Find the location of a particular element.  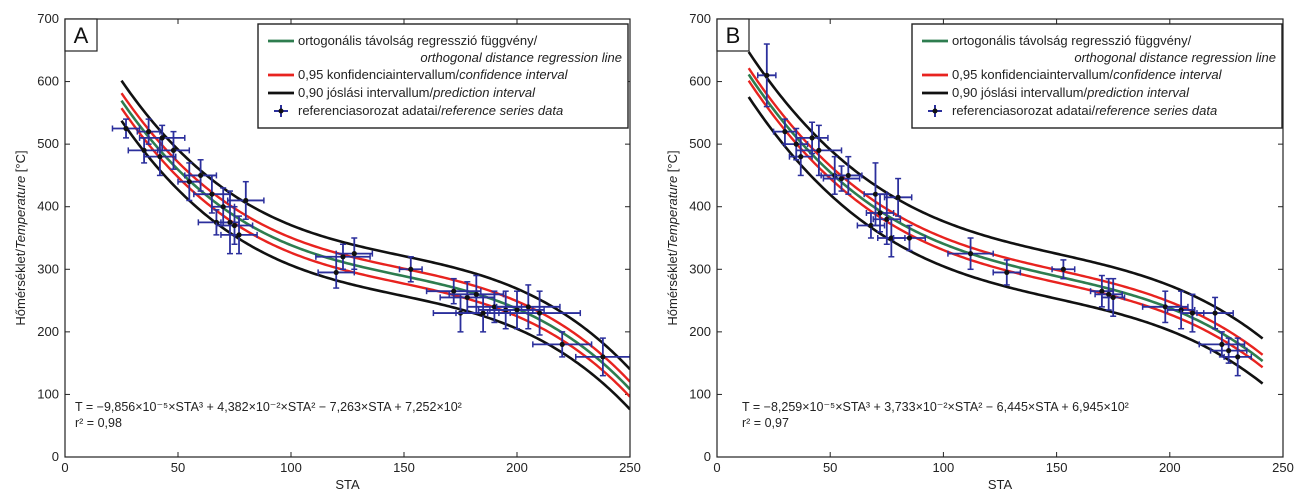

legend-label-main: referenciasorozat adatai/ is located at coordinates (1023, 110).